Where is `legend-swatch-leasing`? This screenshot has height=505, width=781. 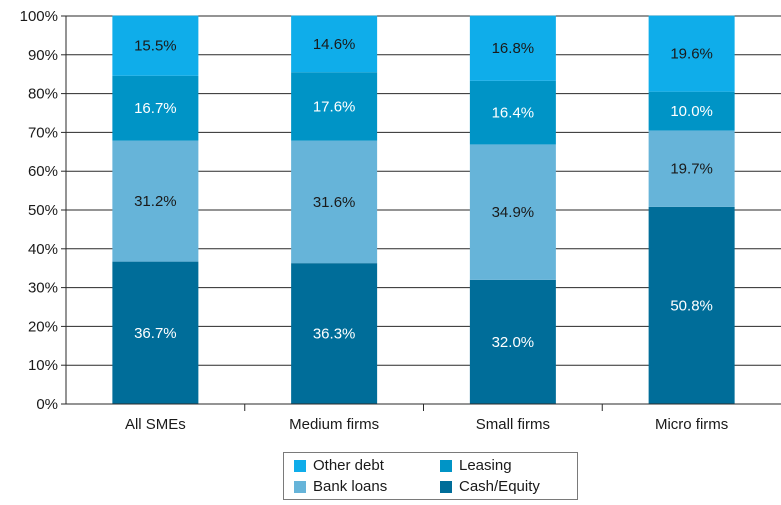
legend-swatch-leasing is located at coordinates (446, 465).